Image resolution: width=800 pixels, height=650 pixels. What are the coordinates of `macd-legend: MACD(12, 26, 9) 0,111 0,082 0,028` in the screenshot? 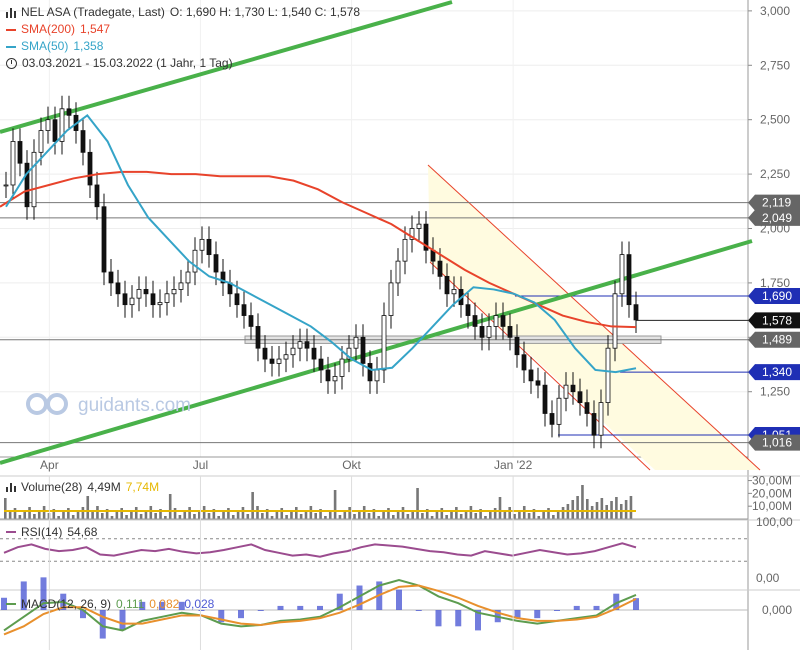 It's located at (110, 604).